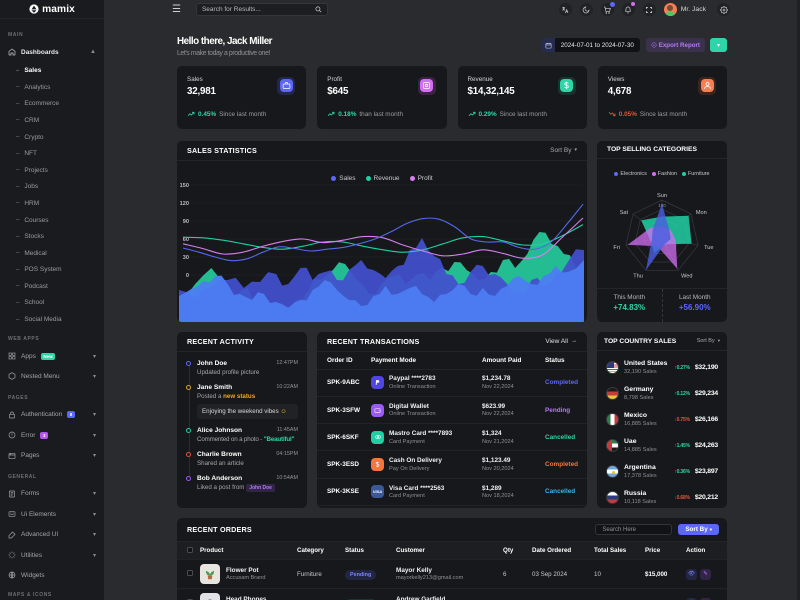 This screenshot has width=800, height=600. Describe the element at coordinates (701, 213) in the screenshot. I see `svg-text: Mon` at that location.